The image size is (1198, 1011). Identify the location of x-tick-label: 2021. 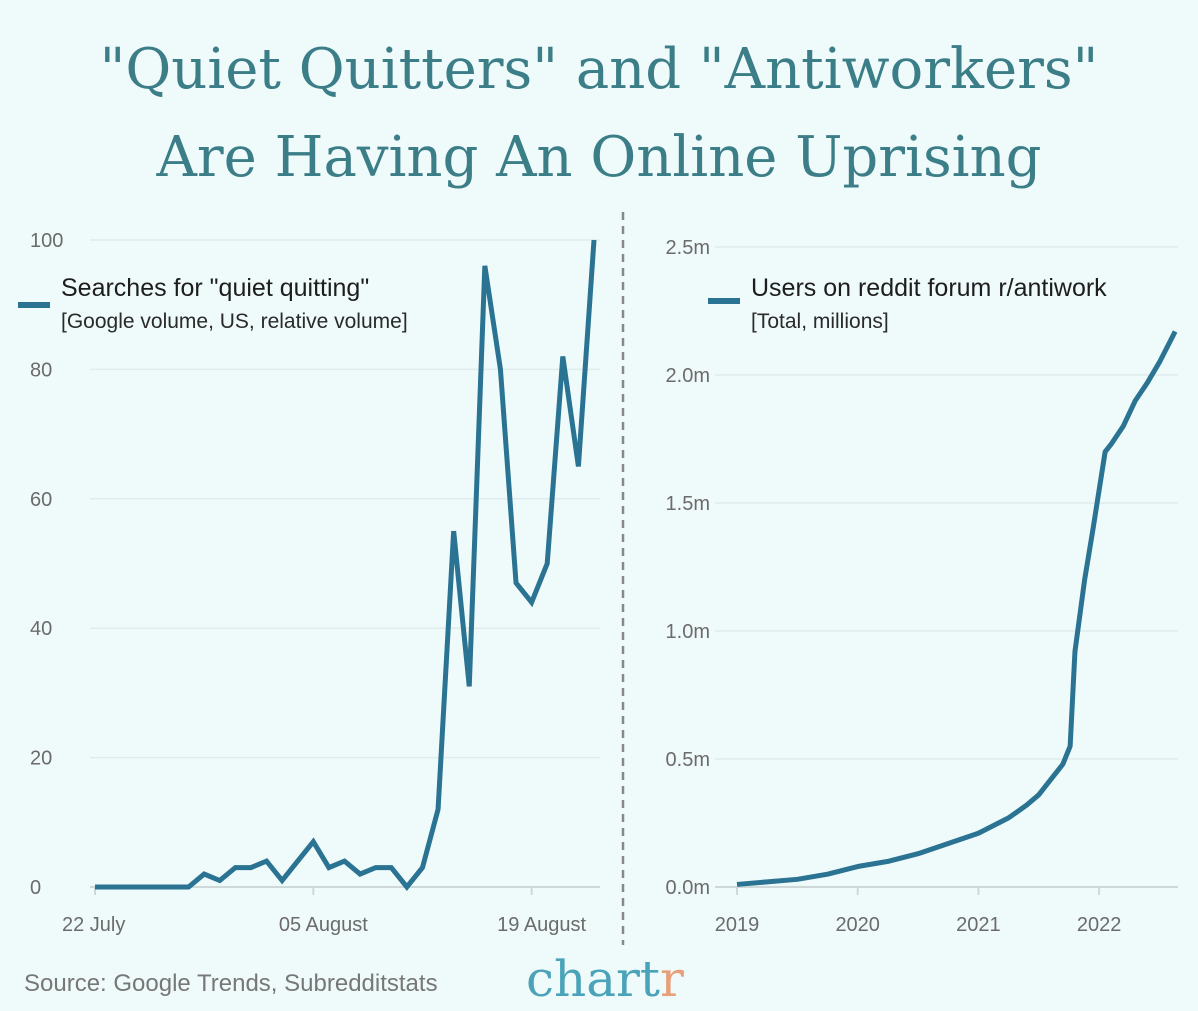
(978, 925).